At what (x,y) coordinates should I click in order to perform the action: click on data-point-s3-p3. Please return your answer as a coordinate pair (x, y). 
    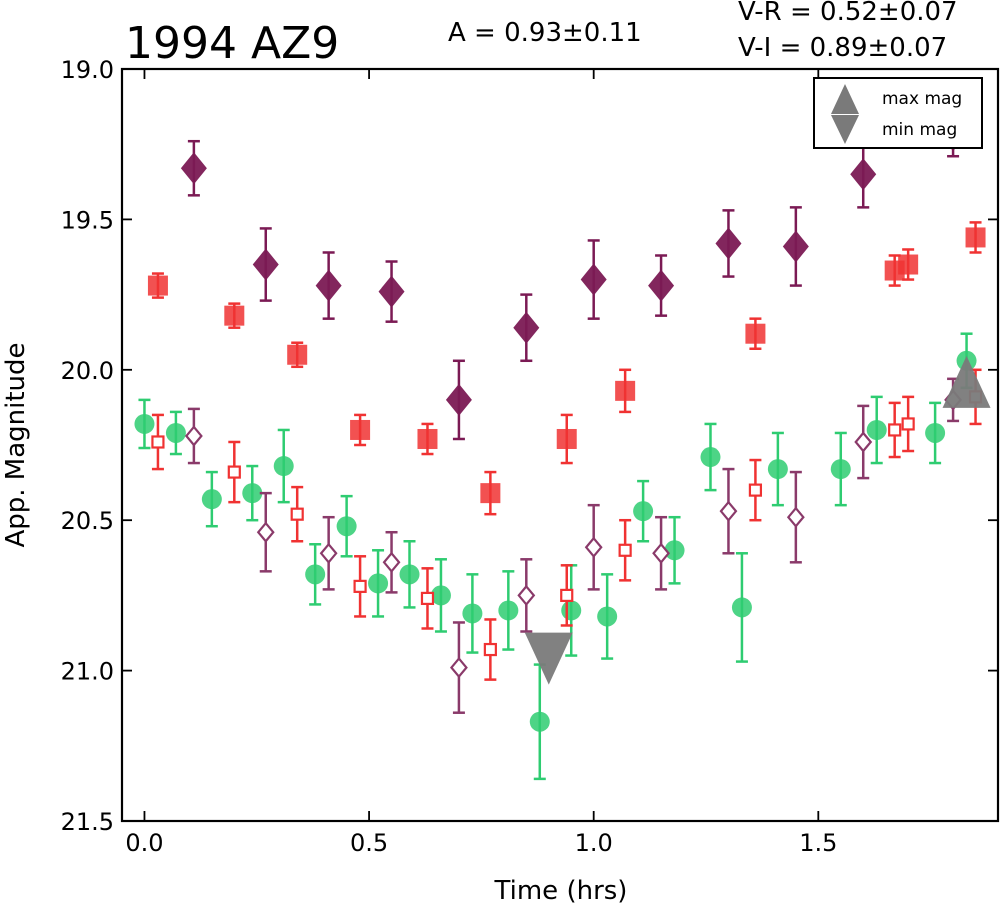
    Looking at the image, I should click on (360, 586).